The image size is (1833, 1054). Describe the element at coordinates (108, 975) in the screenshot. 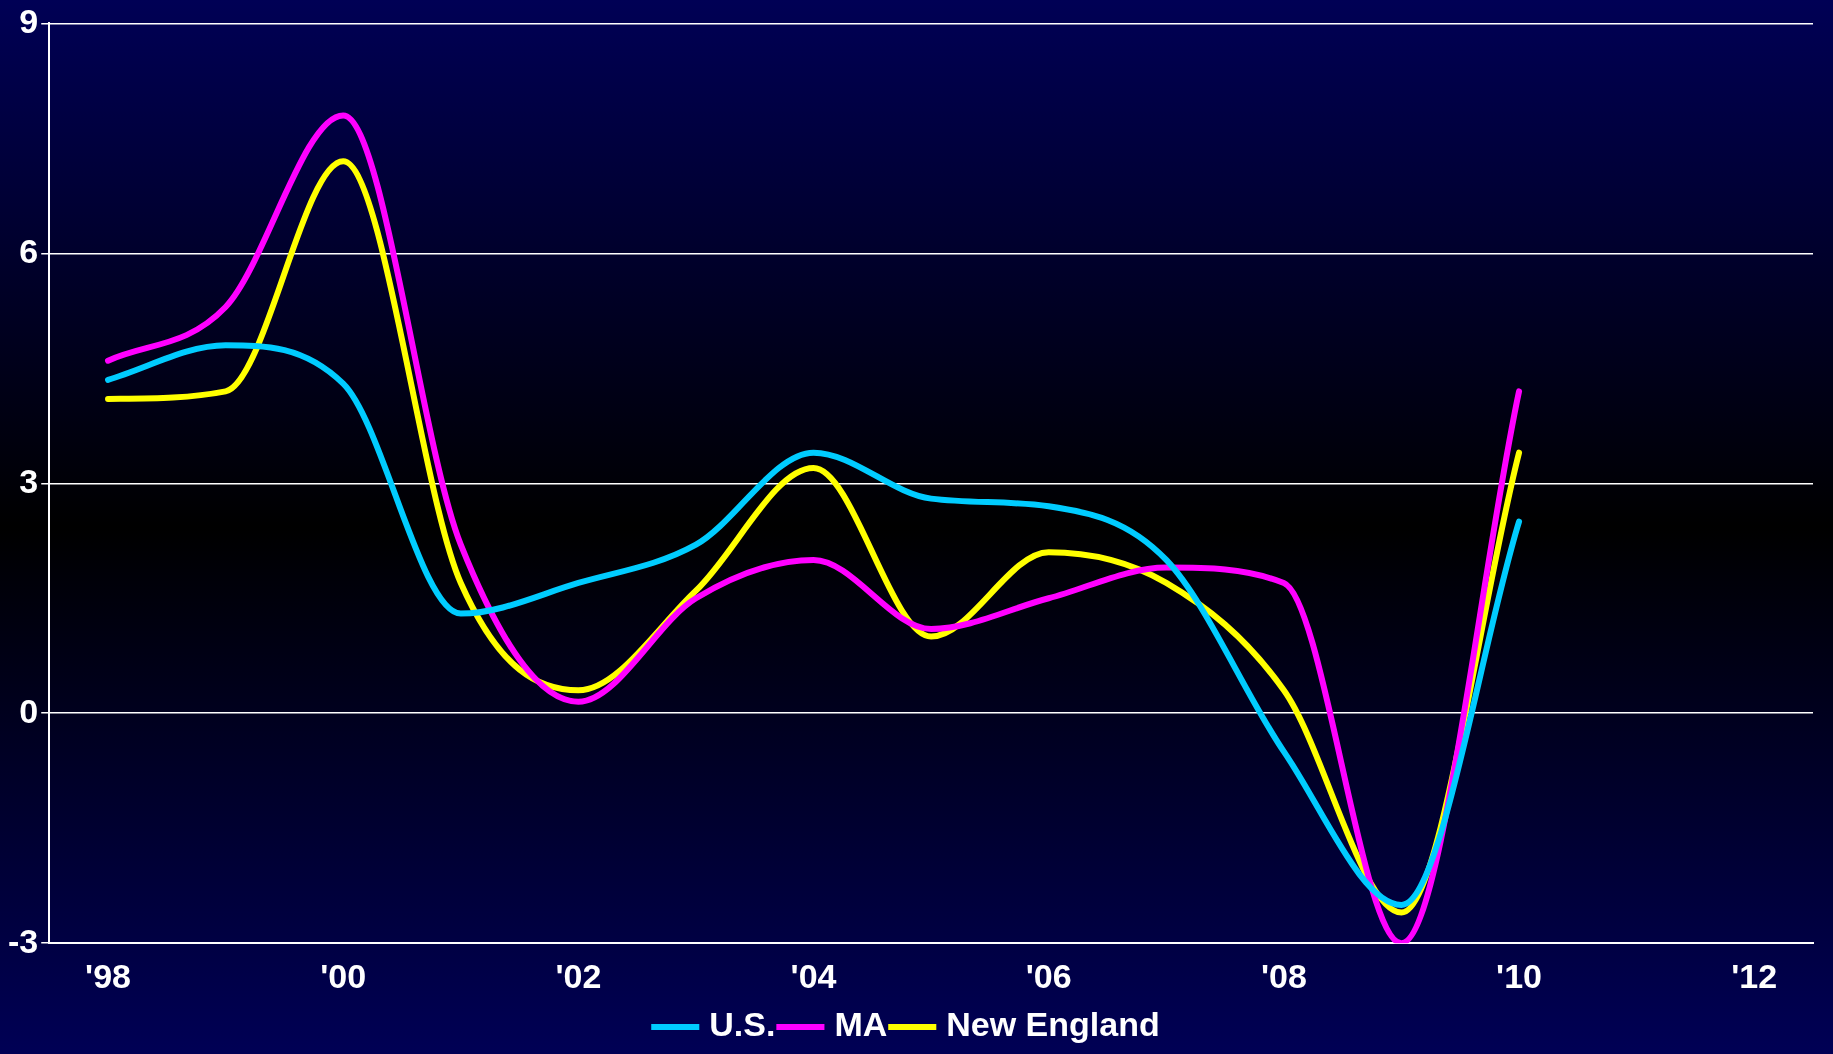

I see `x-tick-label: '98` at that location.